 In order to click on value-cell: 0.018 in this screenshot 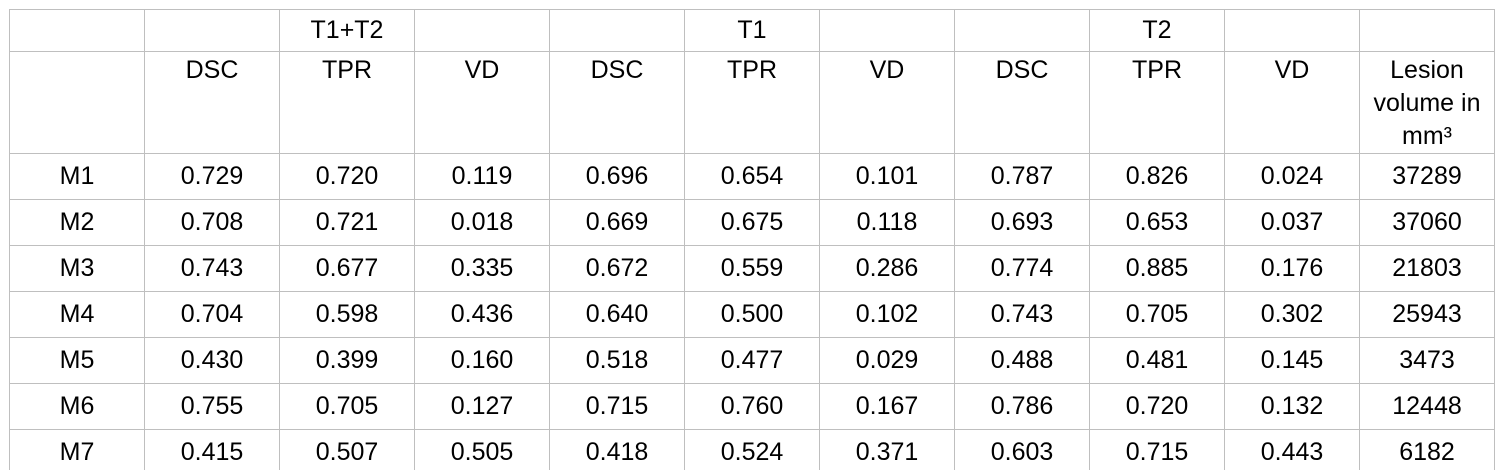, I will do `click(482, 222)`.